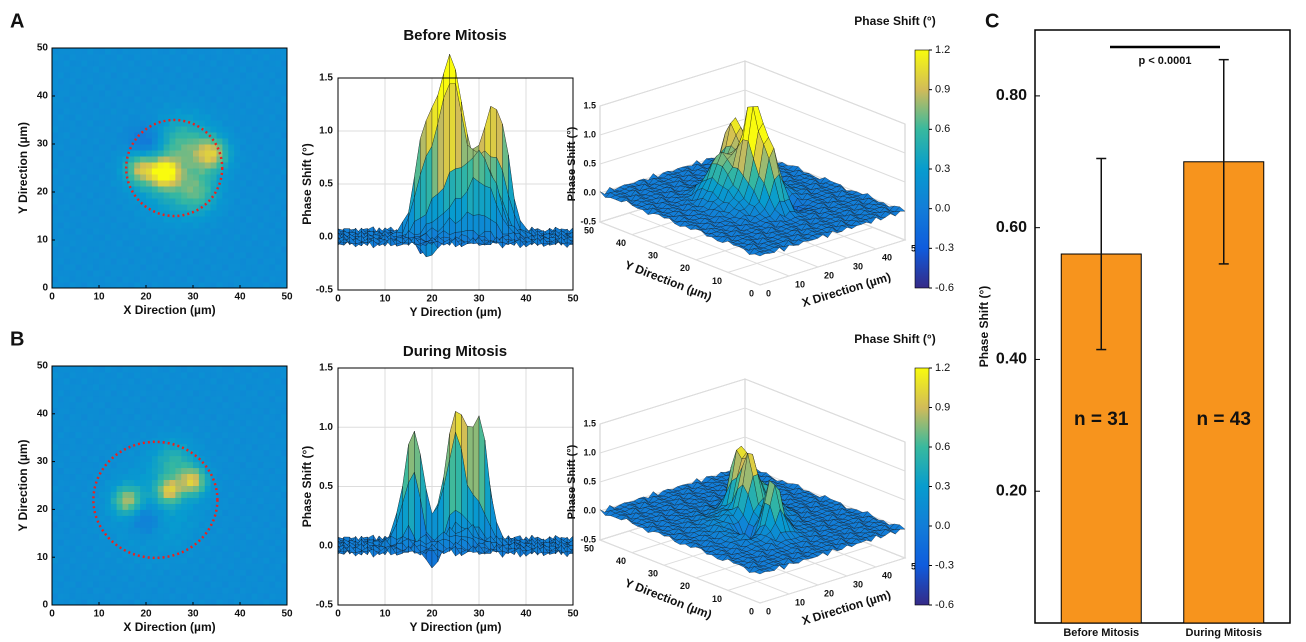 The image size is (1306, 642). I want to click on x-tick-label: 0, so click(768, 293).